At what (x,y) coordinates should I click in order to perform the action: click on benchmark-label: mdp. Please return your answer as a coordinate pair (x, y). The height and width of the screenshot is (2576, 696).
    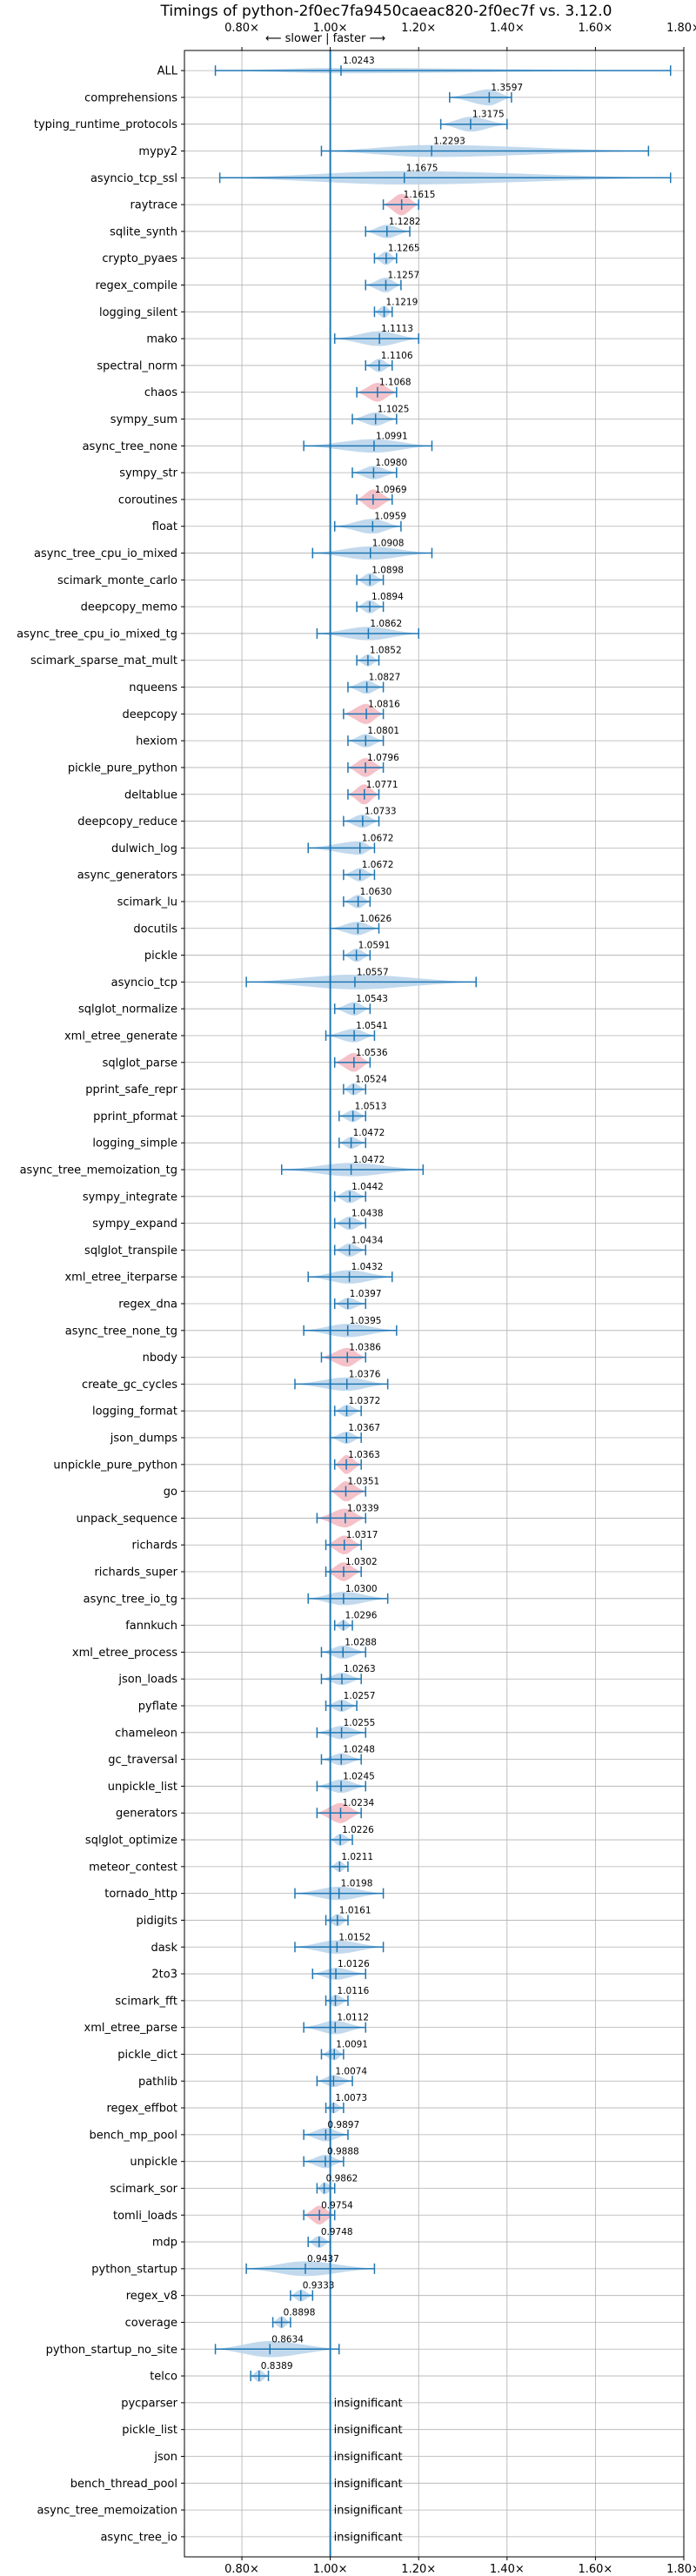
    Looking at the image, I should click on (164, 2244).